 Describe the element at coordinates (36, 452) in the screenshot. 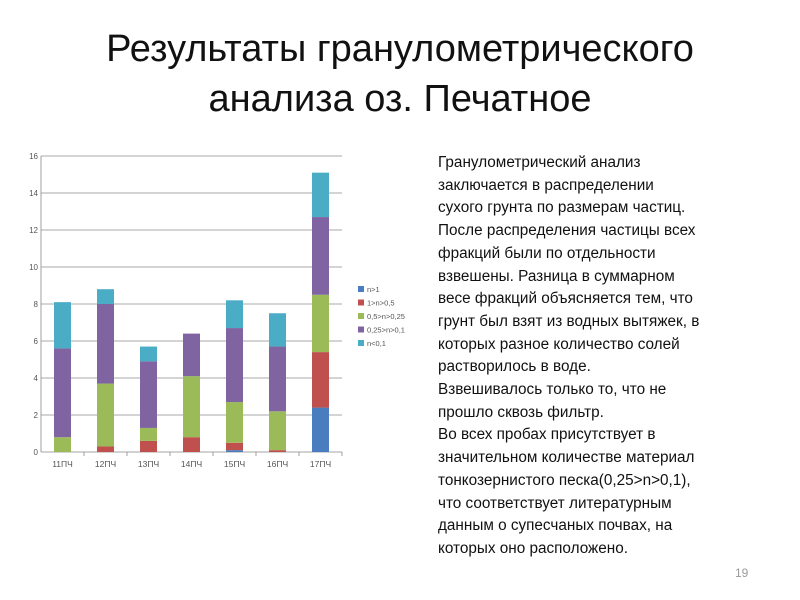

I see `y-tick-label: 0` at that location.